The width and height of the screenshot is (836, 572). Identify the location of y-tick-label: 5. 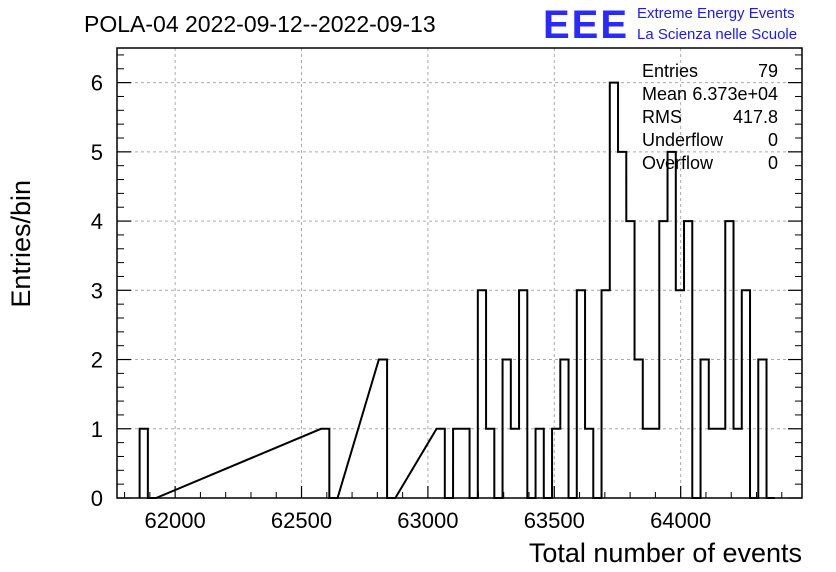
(97, 152).